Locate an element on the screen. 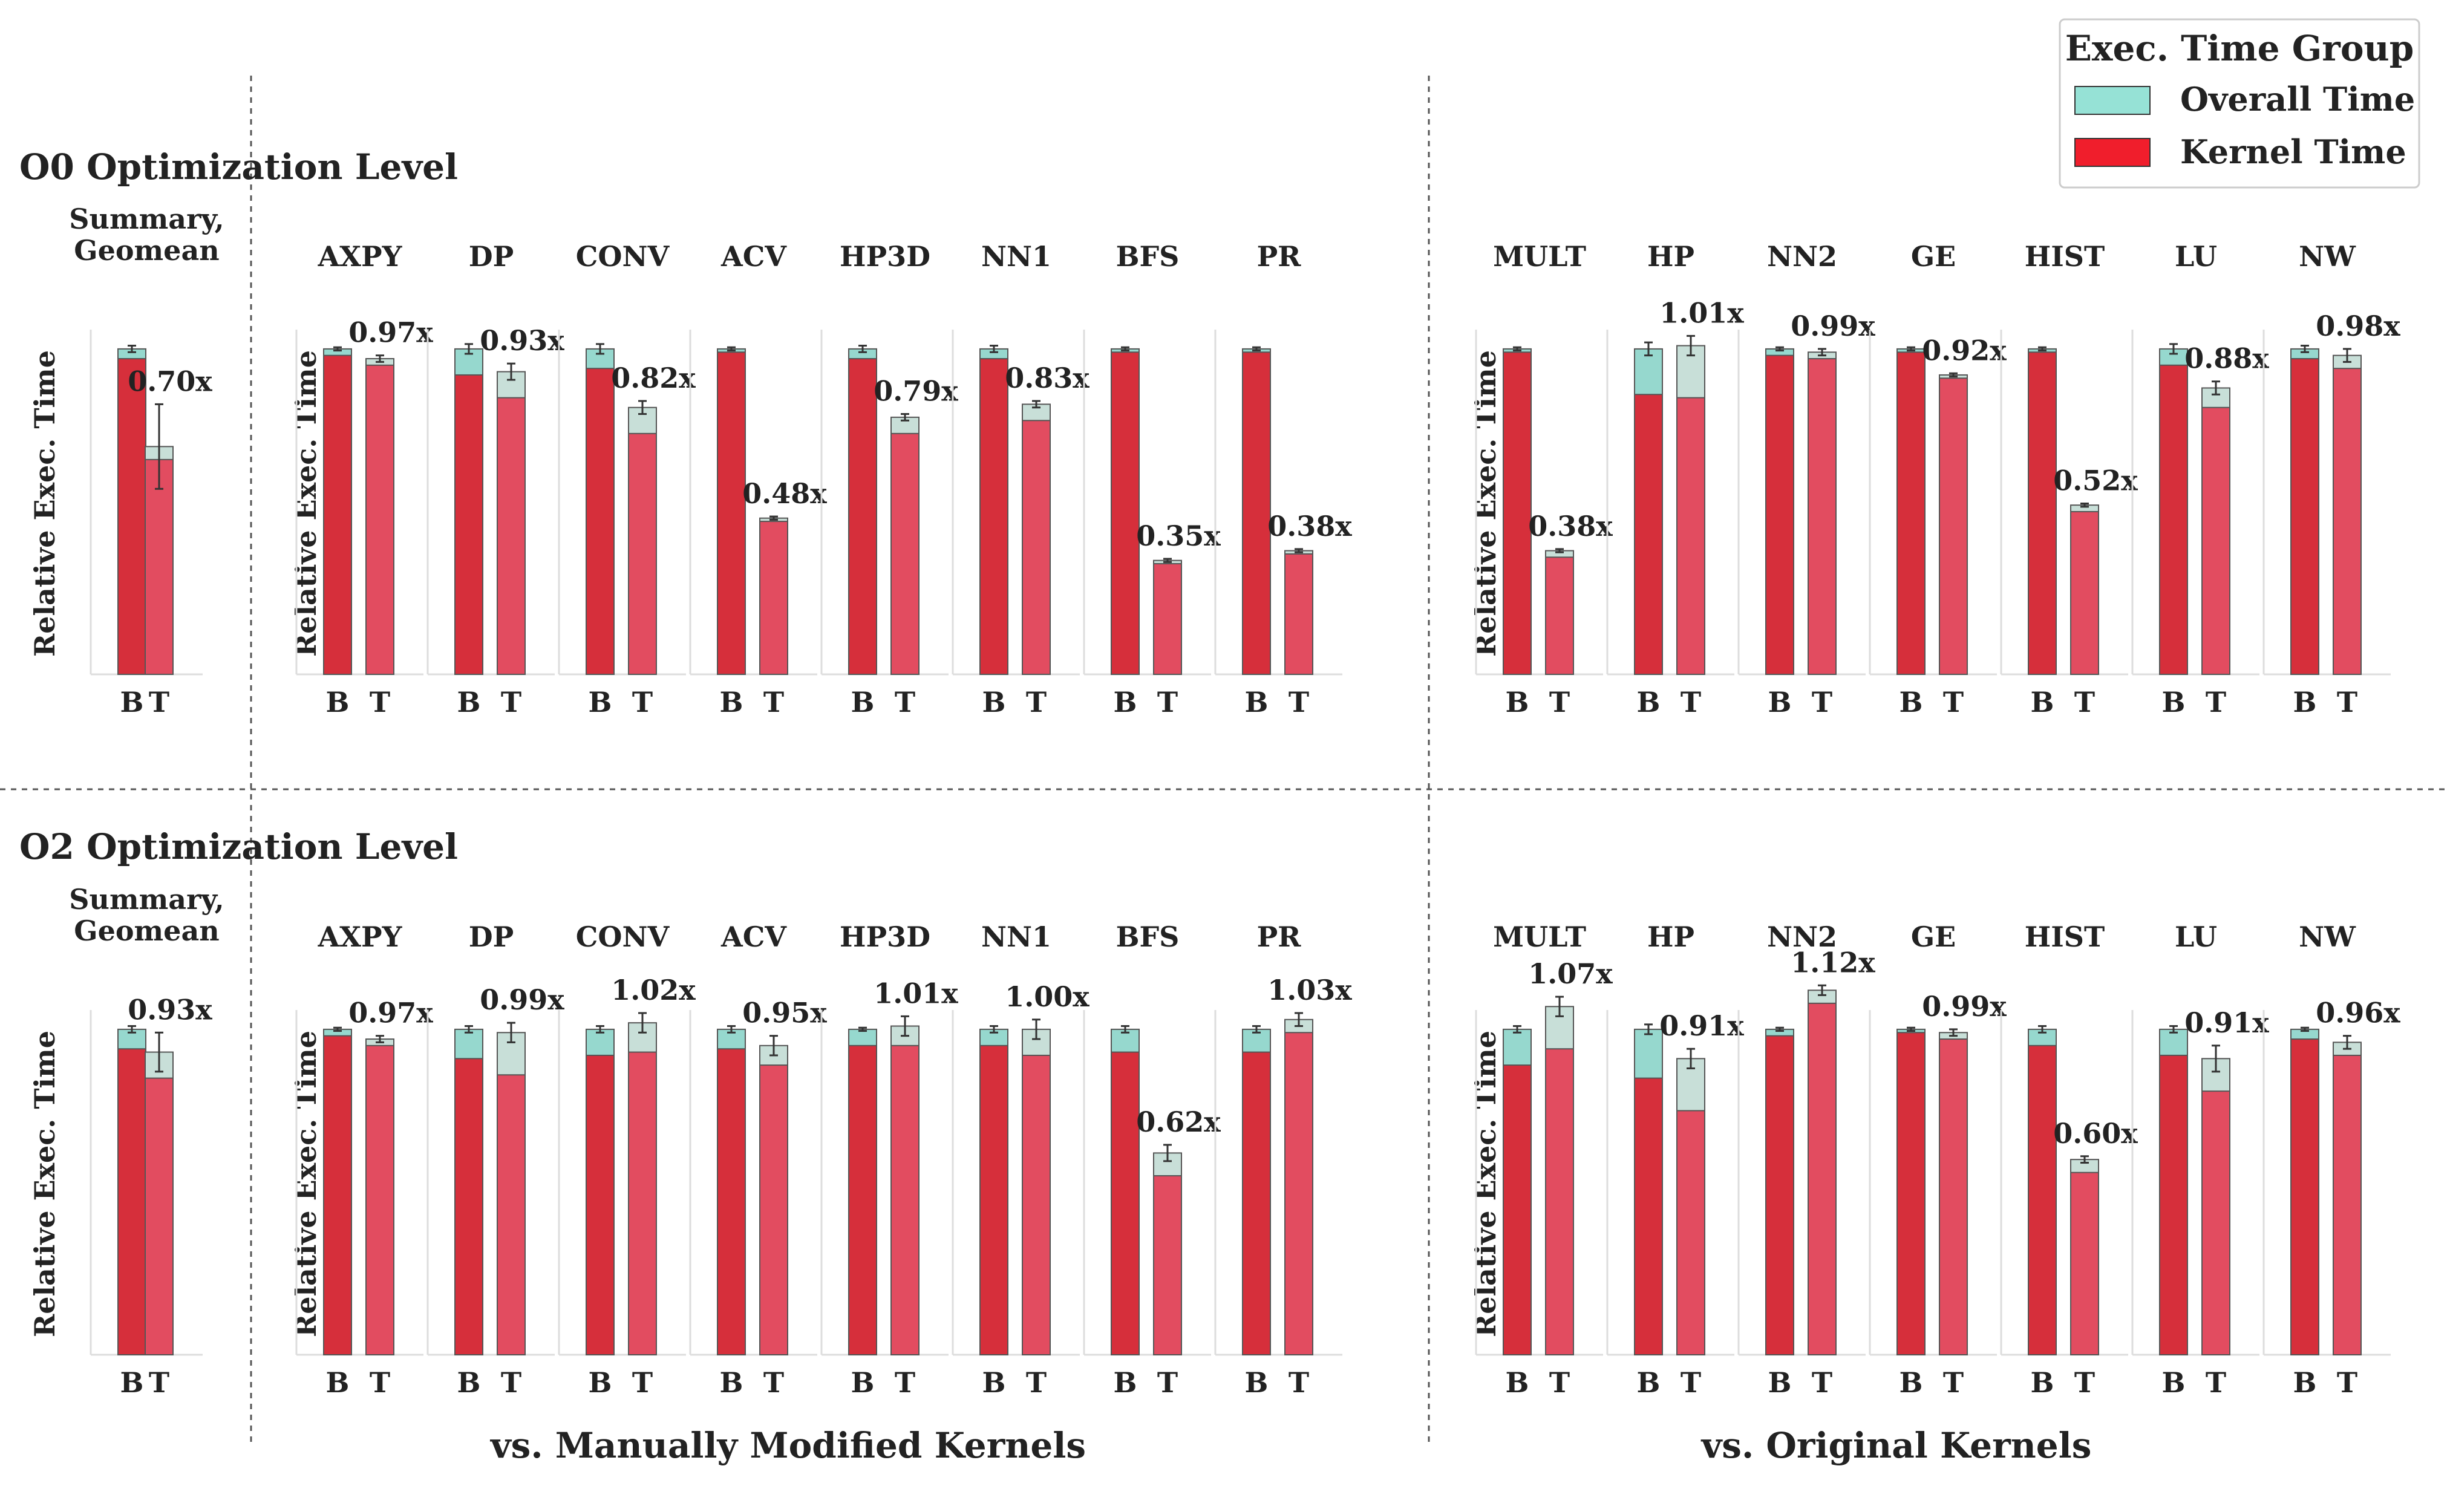 This screenshot has width=2450, height=1512. speedup-label: 0.92x is located at coordinates (1965, 350).